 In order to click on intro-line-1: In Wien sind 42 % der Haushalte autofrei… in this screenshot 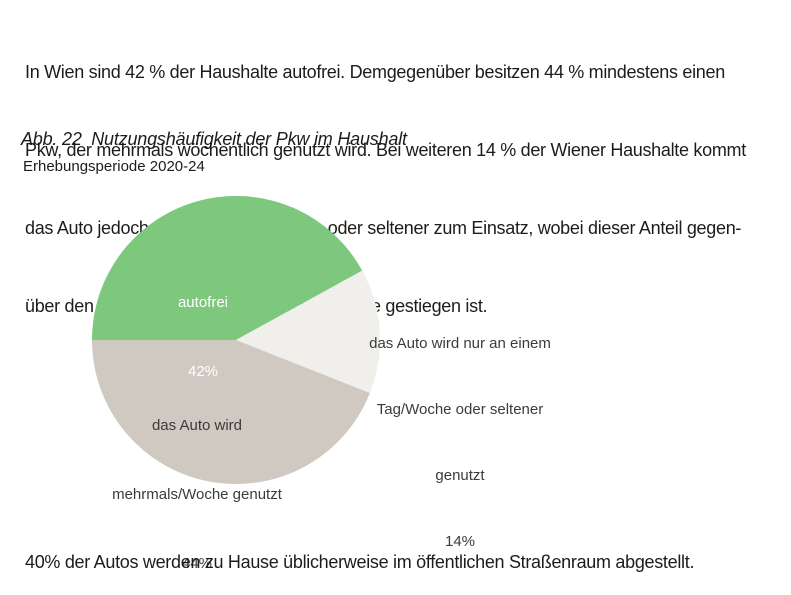, I will do `click(375, 72)`.